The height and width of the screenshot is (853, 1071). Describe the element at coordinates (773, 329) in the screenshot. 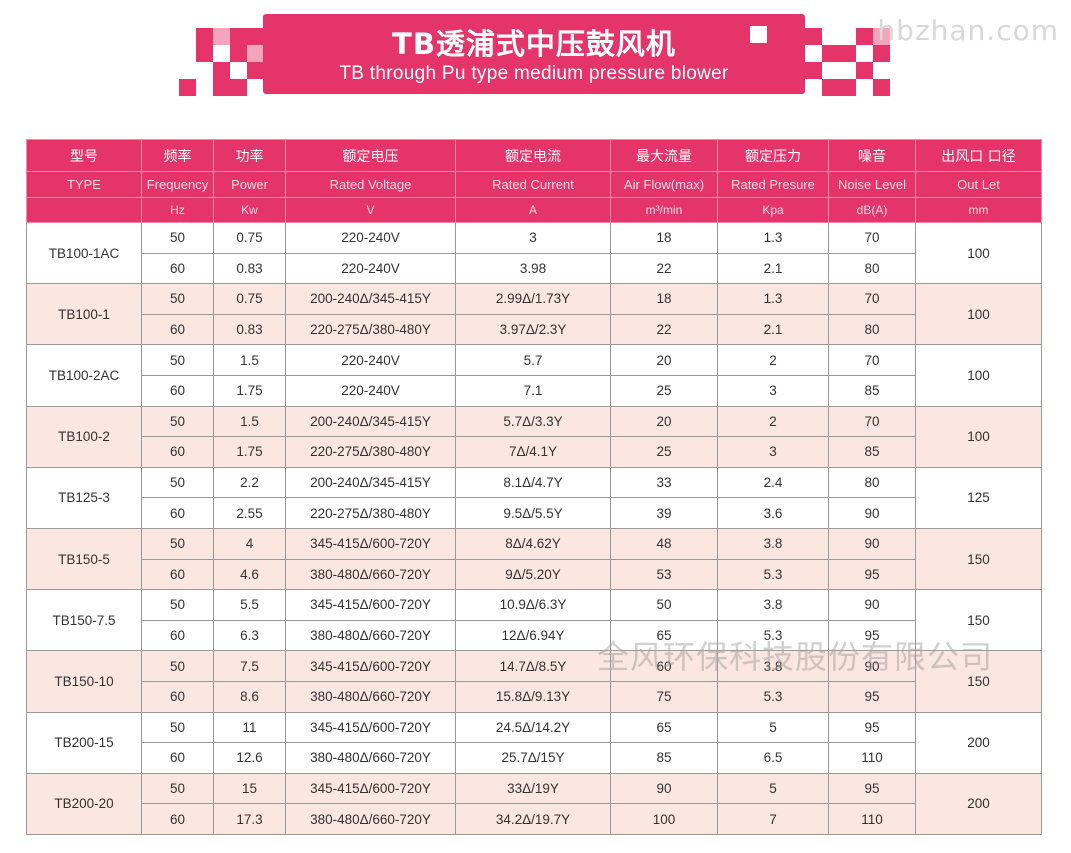

I see `pressure-cell: 2.1` at that location.